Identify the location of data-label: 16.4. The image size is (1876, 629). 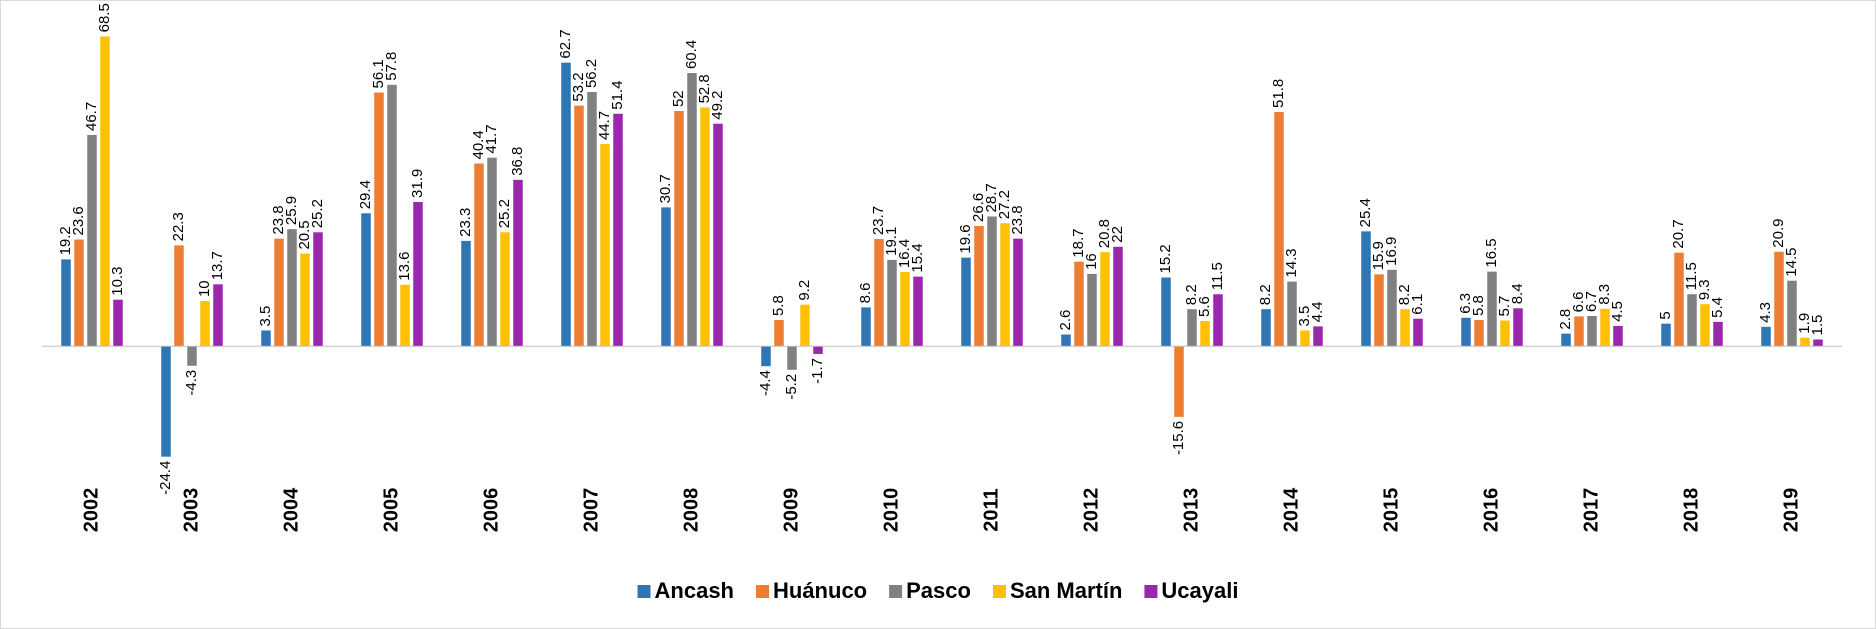
(904, 253).